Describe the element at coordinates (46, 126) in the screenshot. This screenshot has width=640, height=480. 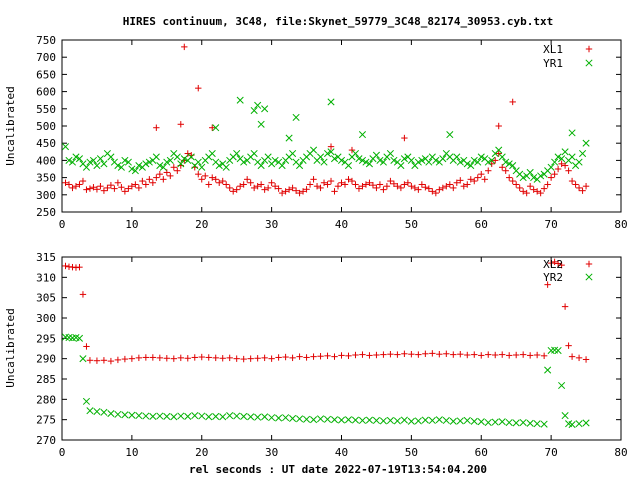
I see `top-ytick-label: 500` at that location.